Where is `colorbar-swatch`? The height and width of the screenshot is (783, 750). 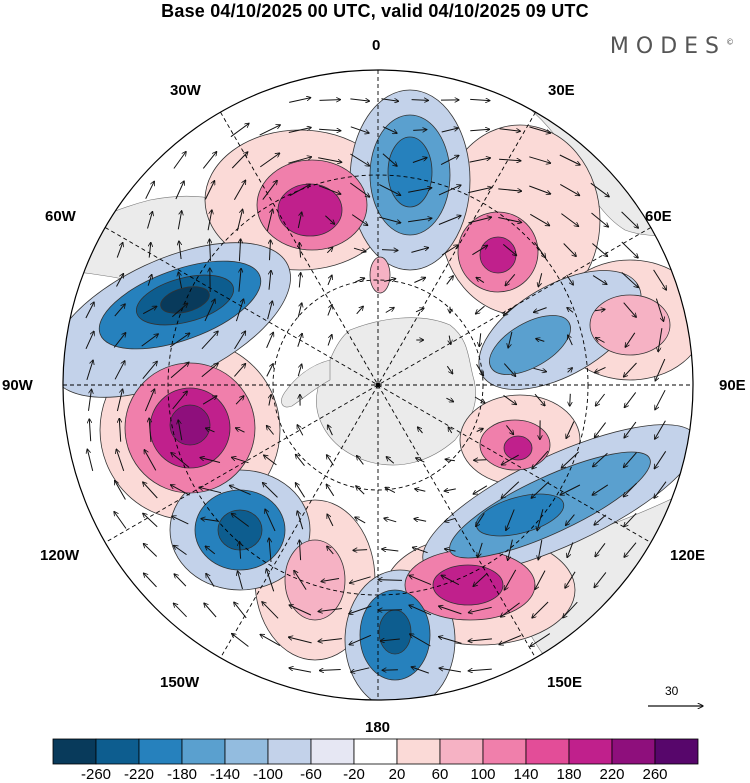
colorbar-swatch is located at coordinates (203, 751).